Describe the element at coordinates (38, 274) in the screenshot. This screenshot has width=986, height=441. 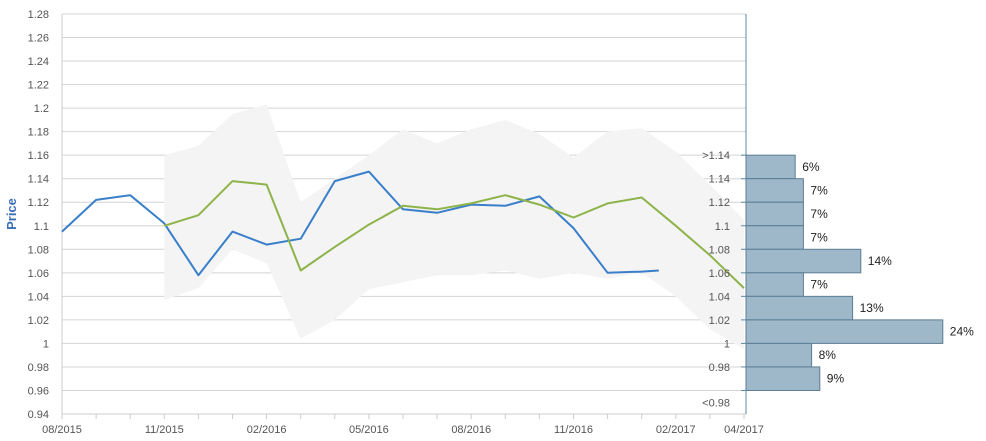
I see `y-tick-label: 1.06` at that location.